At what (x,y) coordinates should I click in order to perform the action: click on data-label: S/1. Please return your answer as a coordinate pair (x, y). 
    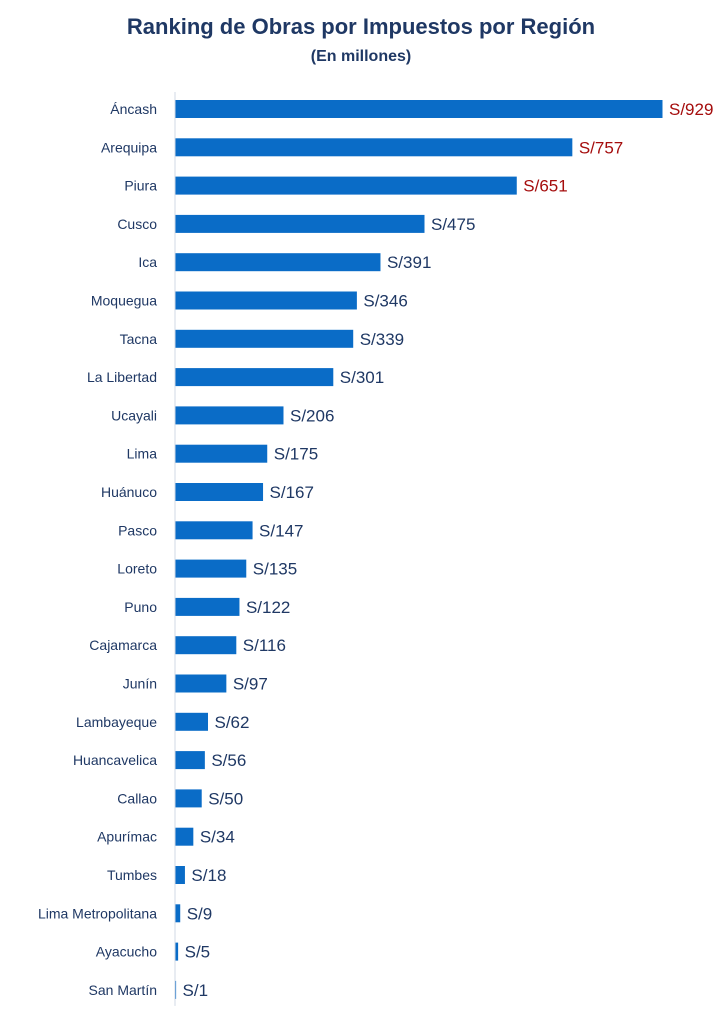
    Looking at the image, I should click on (196, 990).